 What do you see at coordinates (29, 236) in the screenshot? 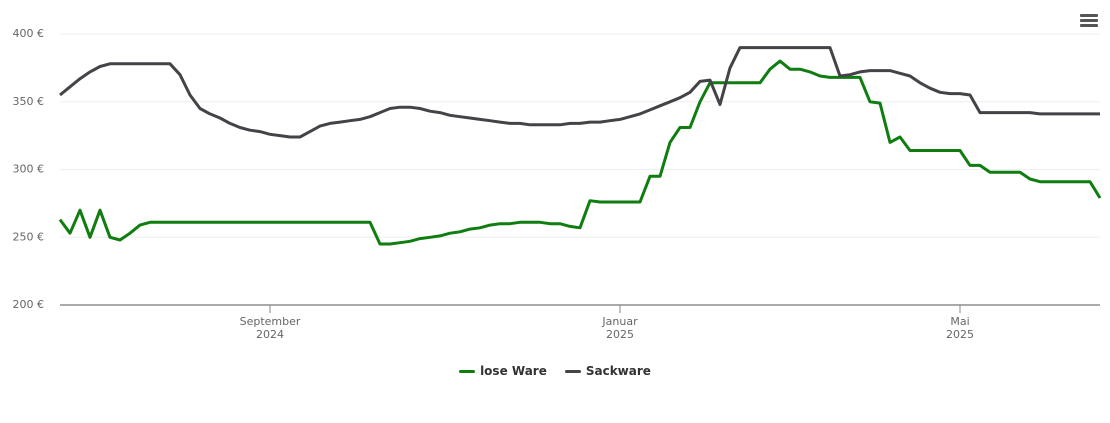
I see `y-tick-label: 250 €` at bounding box center [29, 236].